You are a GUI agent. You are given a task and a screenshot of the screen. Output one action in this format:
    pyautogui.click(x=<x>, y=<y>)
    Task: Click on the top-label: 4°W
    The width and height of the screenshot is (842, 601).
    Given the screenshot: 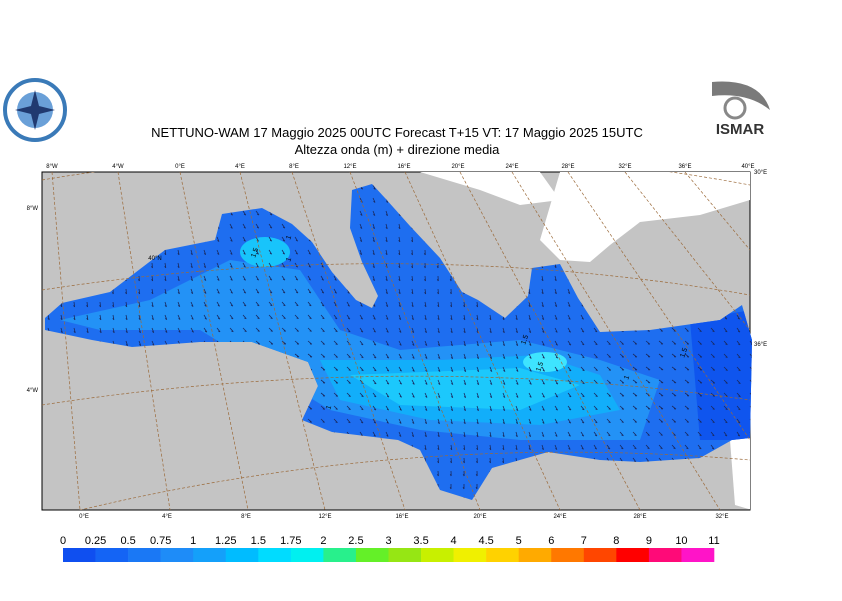 What is the action you would take?
    pyautogui.click(x=118, y=167)
    